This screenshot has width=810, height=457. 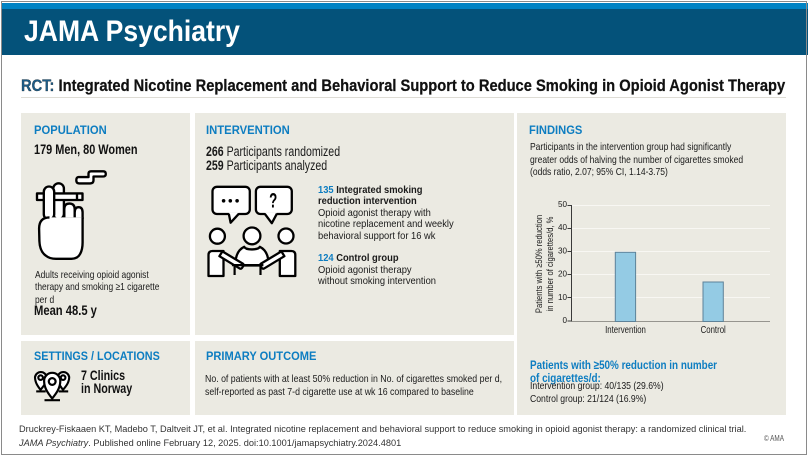 What do you see at coordinates (625, 329) in the screenshot?
I see `svg-text: Intervention` at bounding box center [625, 329].